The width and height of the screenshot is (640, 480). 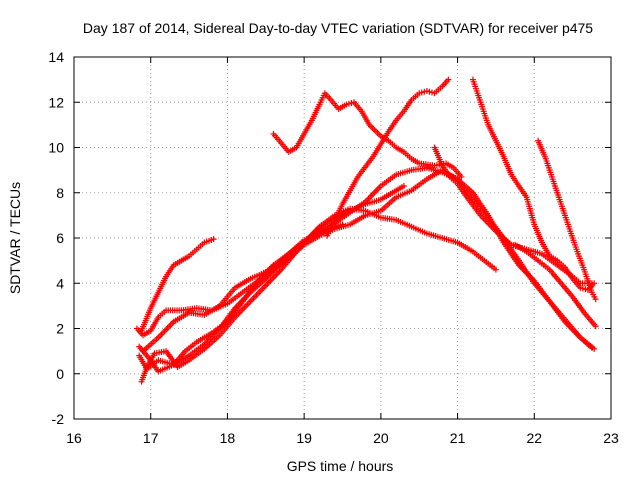 What do you see at coordinates (151, 438) in the screenshot?
I see `x-tick-label: 17` at bounding box center [151, 438].